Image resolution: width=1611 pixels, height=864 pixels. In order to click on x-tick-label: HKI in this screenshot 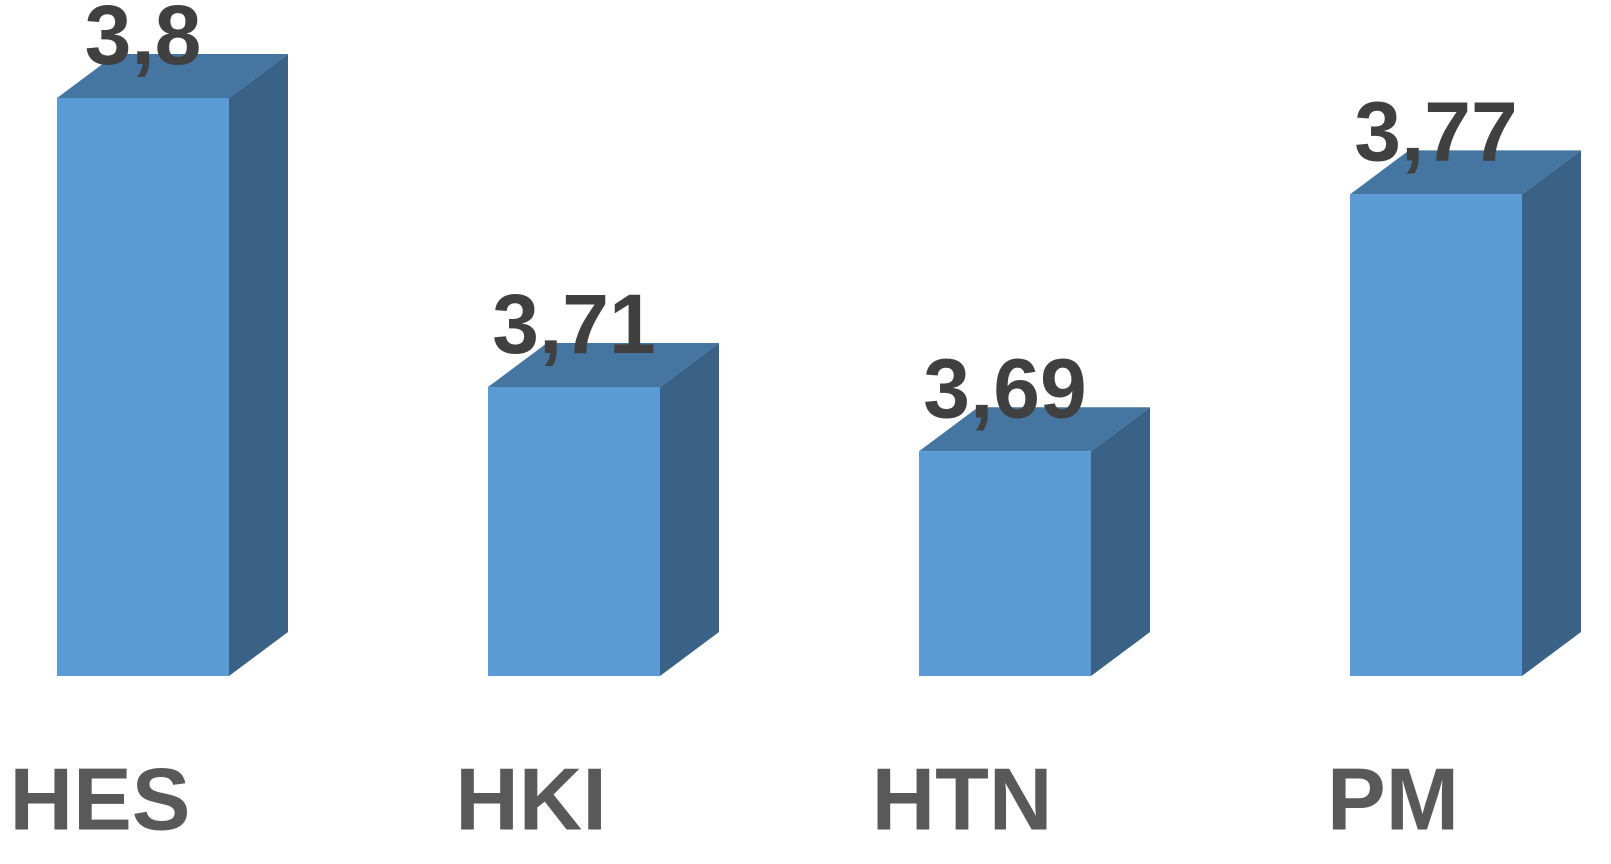, I will do `click(531, 798)`.